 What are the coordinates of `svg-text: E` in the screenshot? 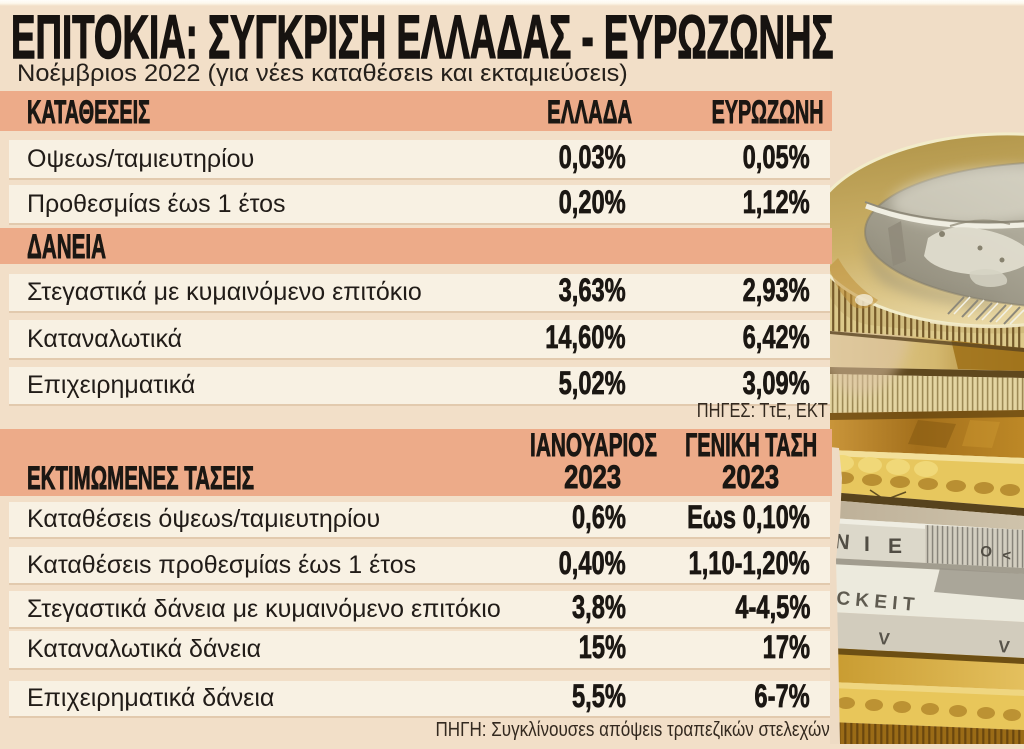 It's located at (895, 546).